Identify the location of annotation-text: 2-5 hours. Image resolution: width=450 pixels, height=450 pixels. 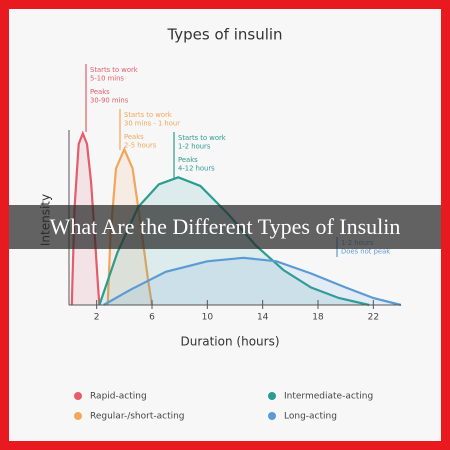
(140, 146).